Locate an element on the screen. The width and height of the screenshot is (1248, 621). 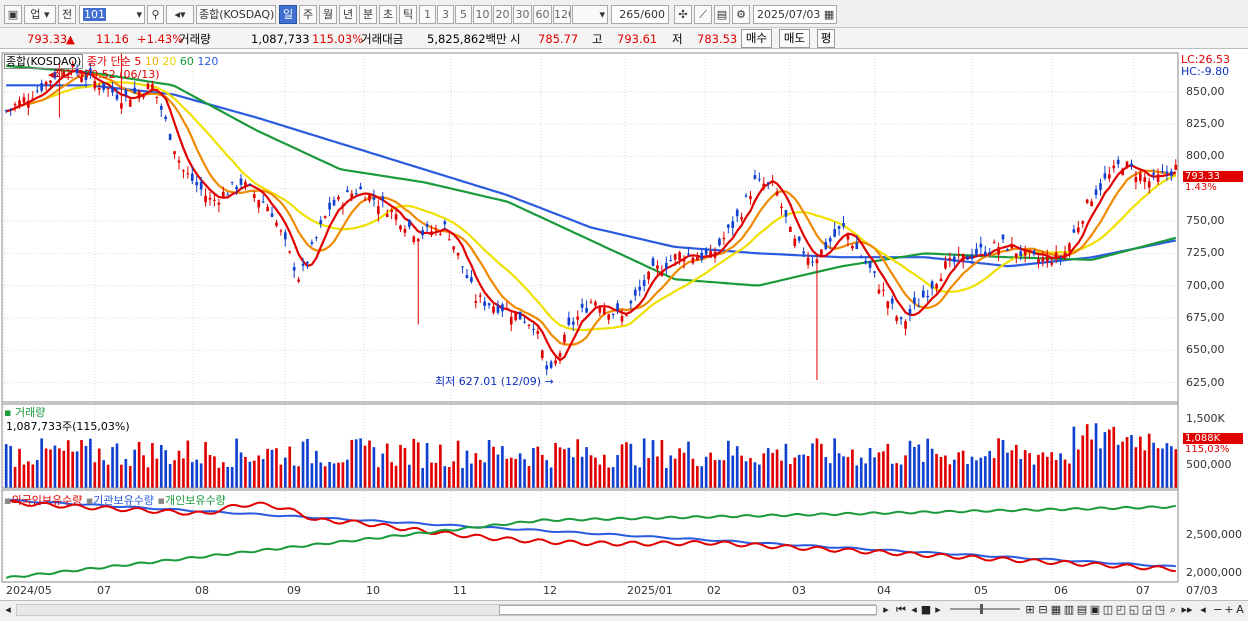
tool-icon-3: ▦ is located at coordinates (1056, 609).